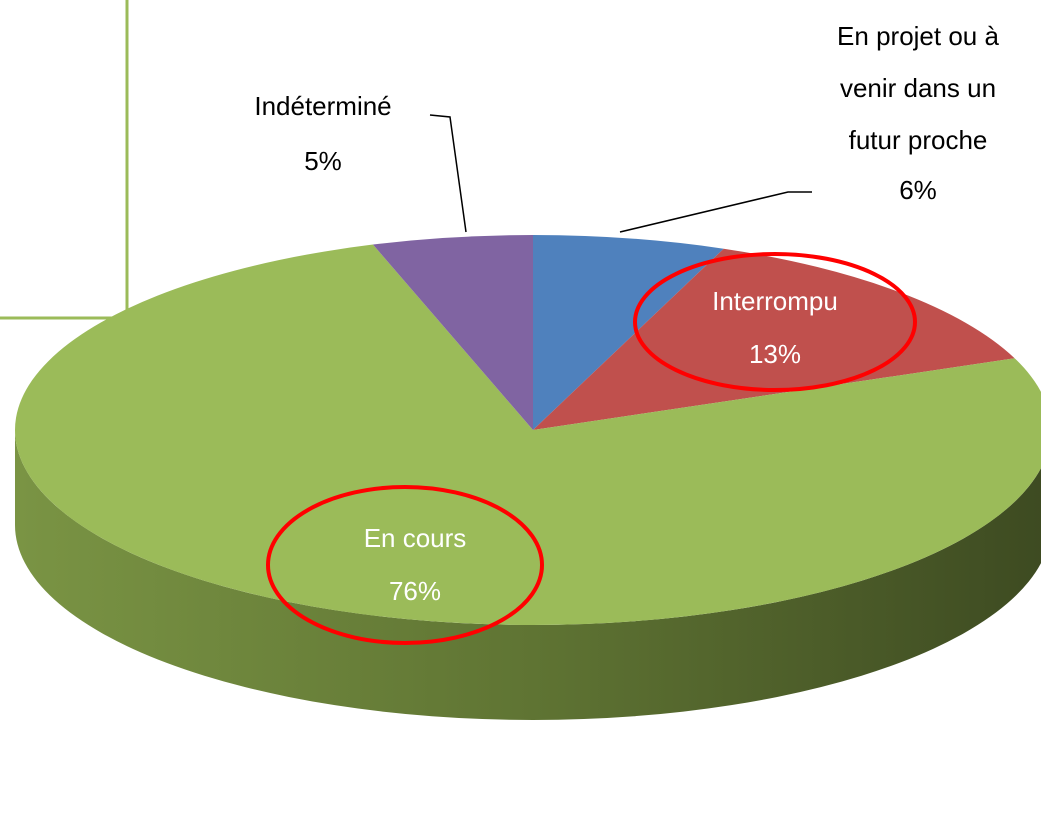 The width and height of the screenshot is (1041, 833). Describe the element at coordinates (415, 538) in the screenshot. I see `slice-label: En cours` at that location.